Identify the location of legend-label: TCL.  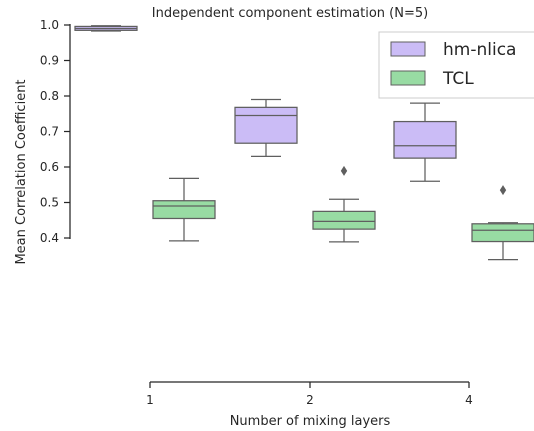
(458, 79).